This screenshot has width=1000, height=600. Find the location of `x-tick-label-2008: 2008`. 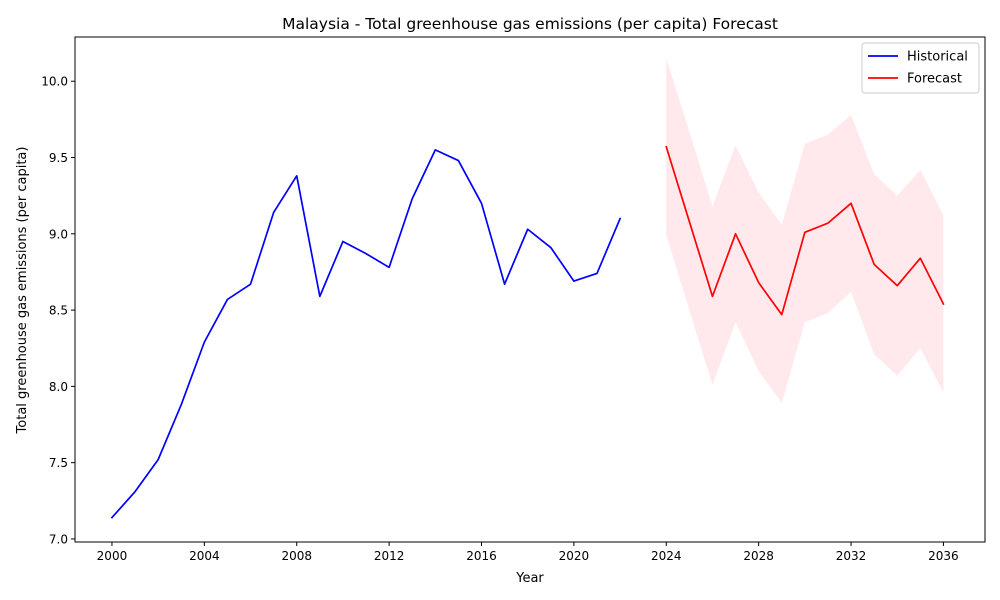

x-tick-label-2008: 2008 is located at coordinates (296, 556).